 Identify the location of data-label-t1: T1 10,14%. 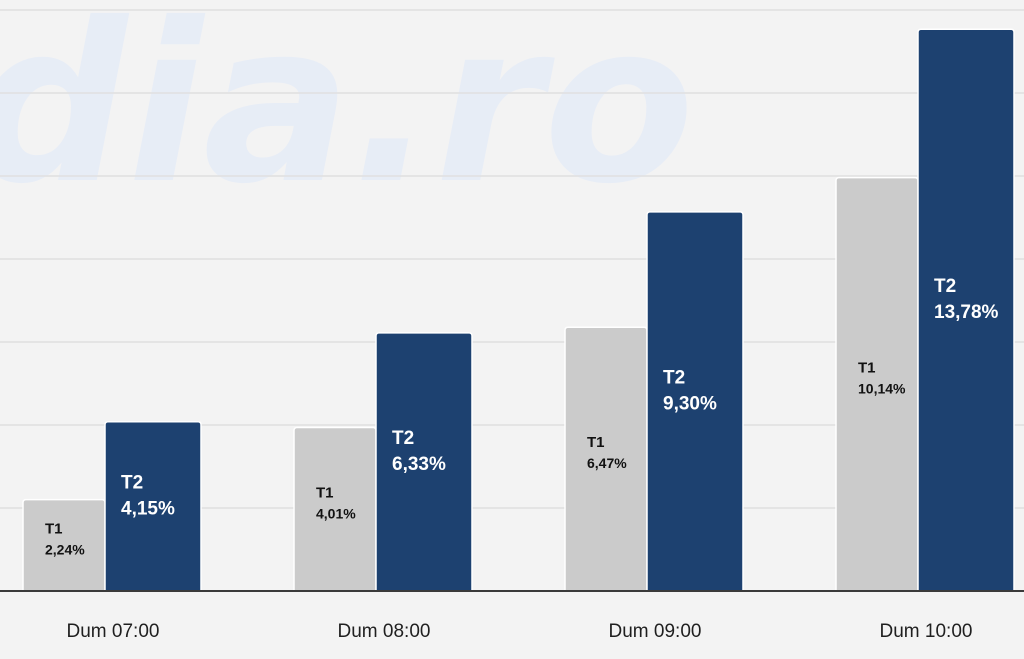
(882, 377).